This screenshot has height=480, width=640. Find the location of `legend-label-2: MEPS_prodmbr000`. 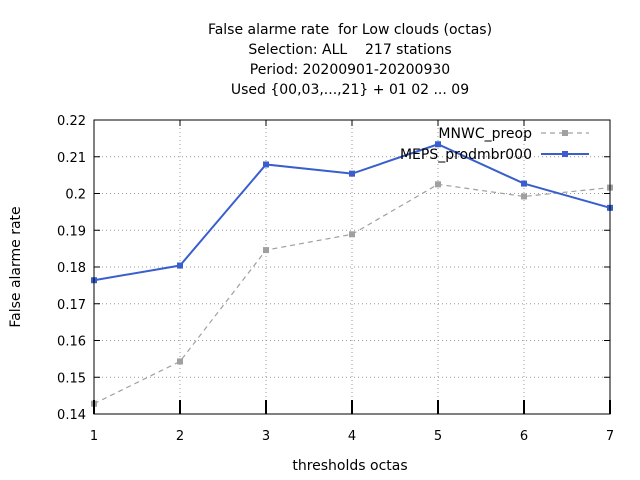

legend-label-2: MEPS_prodmbr000 is located at coordinates (466, 155).